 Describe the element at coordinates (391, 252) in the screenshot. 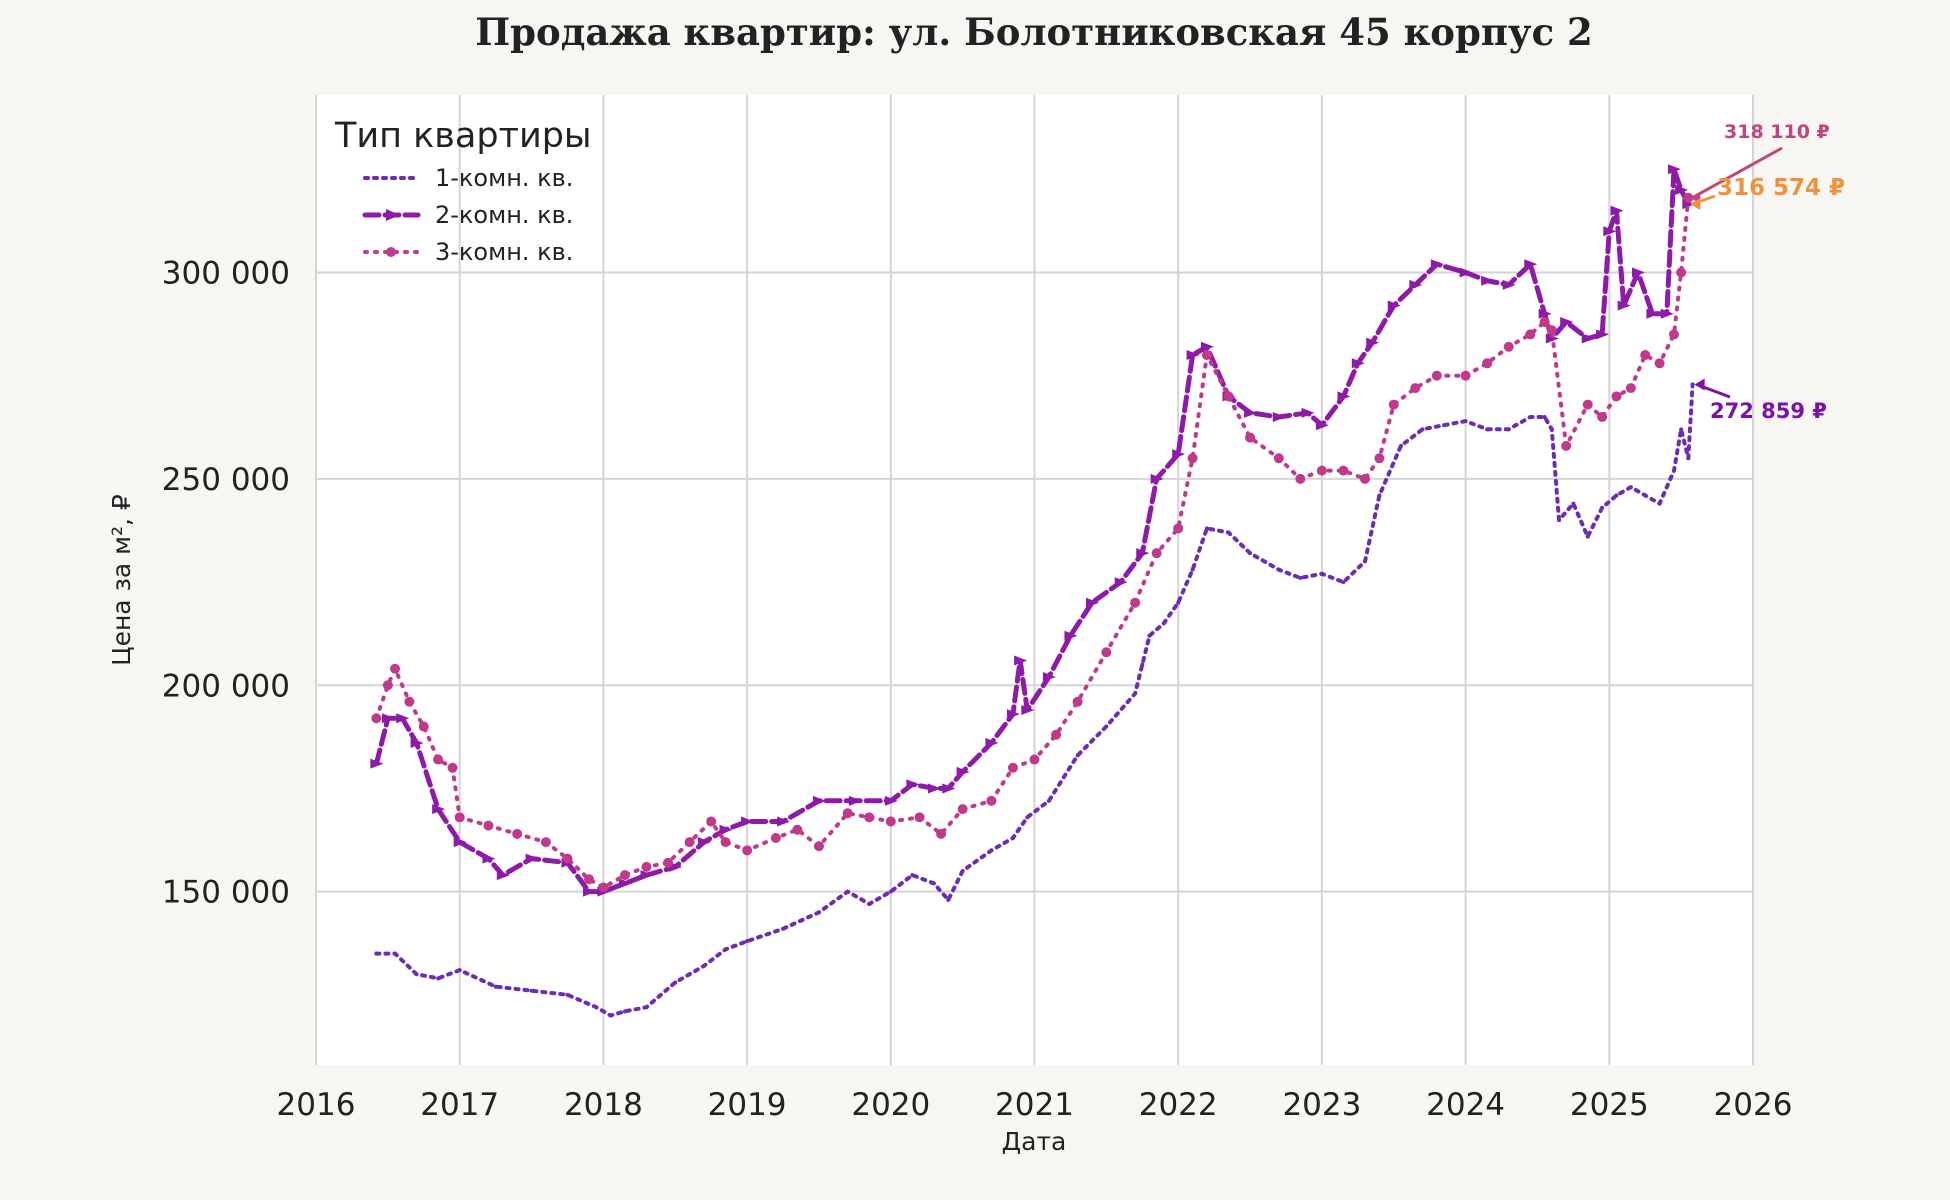

I see `legend-marker` at that location.